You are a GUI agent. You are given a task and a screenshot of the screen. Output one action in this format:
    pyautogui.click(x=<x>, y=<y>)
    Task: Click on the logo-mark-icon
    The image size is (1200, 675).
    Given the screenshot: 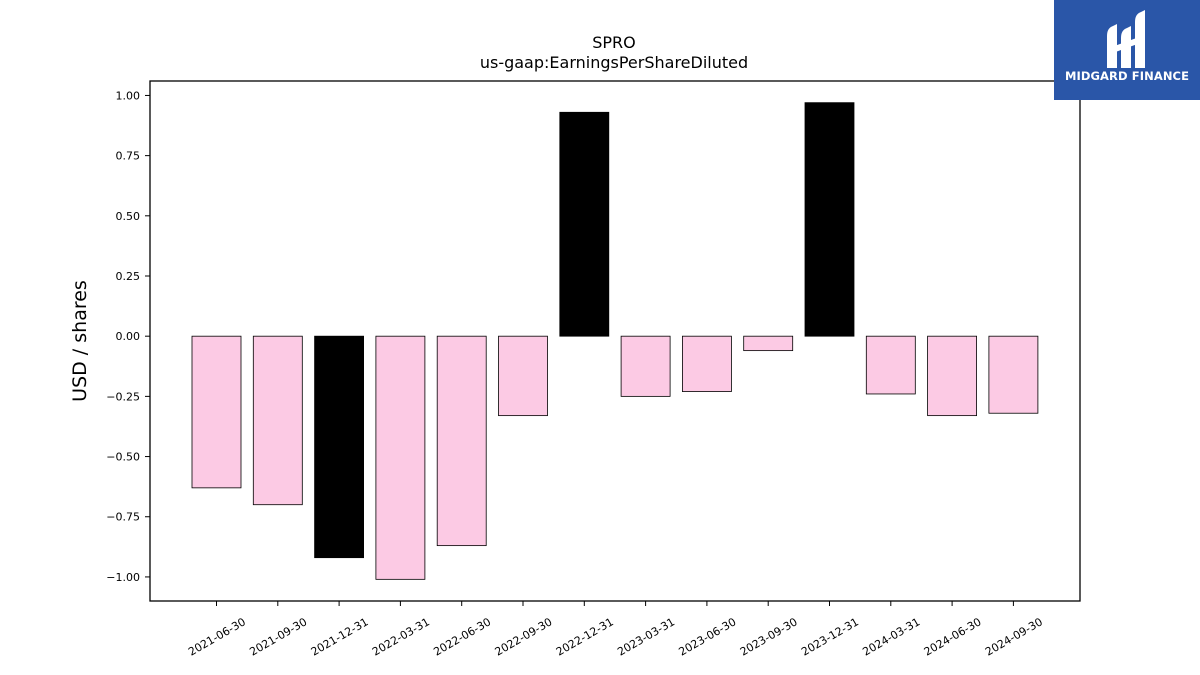 What is the action you would take?
    pyautogui.click(x=1126, y=39)
    